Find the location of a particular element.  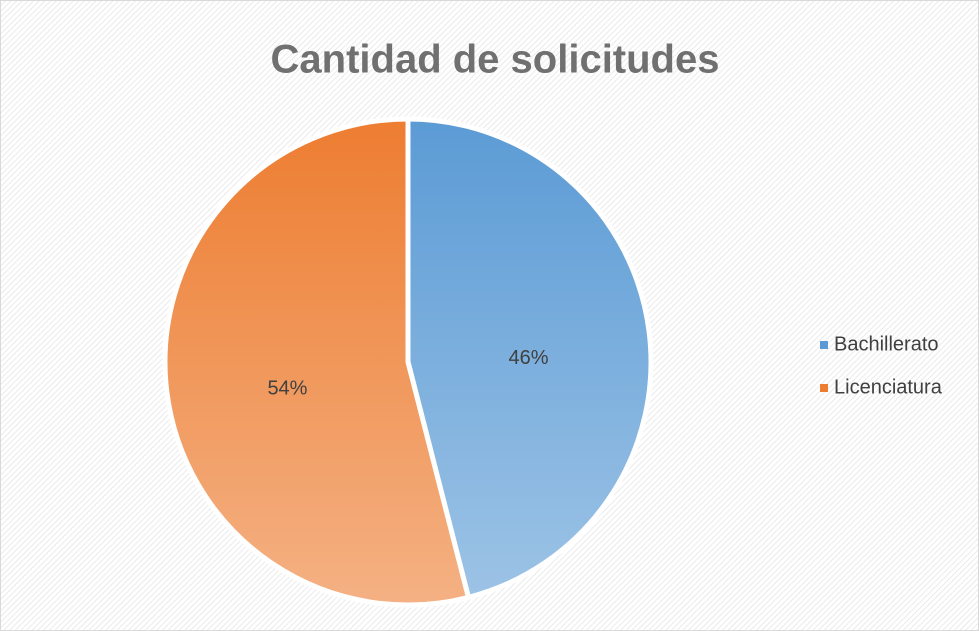

legend-label: Bachillerato is located at coordinates (886, 344).